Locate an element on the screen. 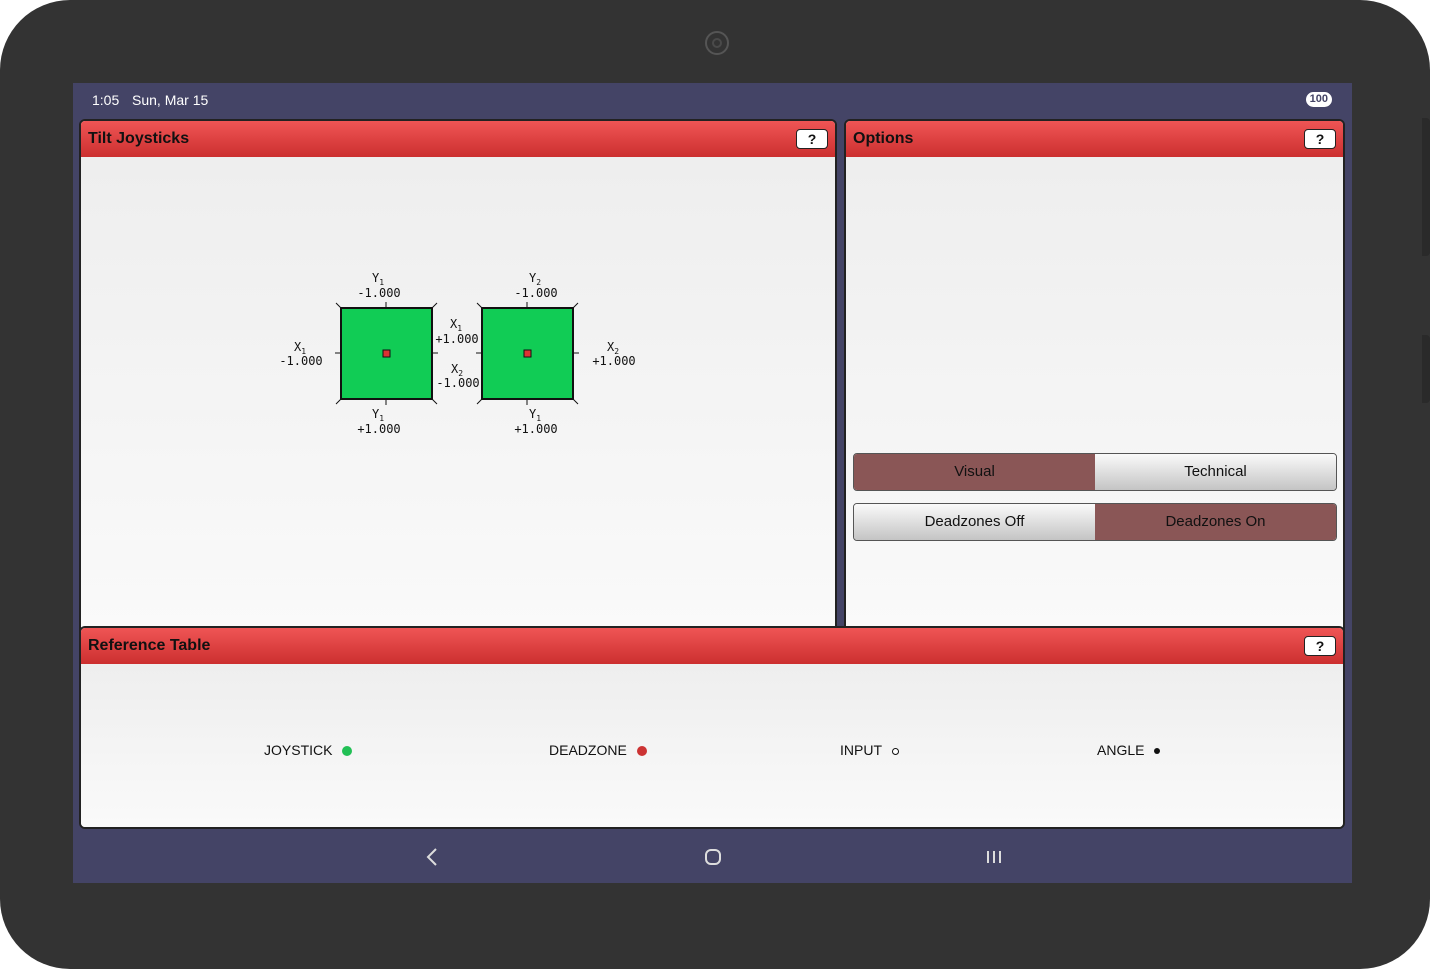 The image size is (1436, 969). legend-deadzone: DEADZONE is located at coordinates (598, 750).